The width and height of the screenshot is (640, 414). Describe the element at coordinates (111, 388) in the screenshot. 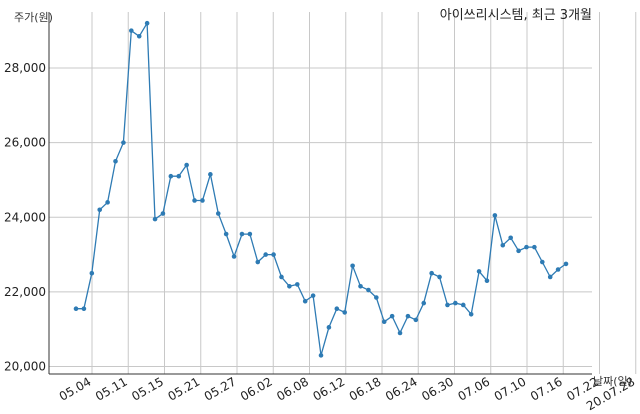

I see `x-tick-label: 05.11` at that location.